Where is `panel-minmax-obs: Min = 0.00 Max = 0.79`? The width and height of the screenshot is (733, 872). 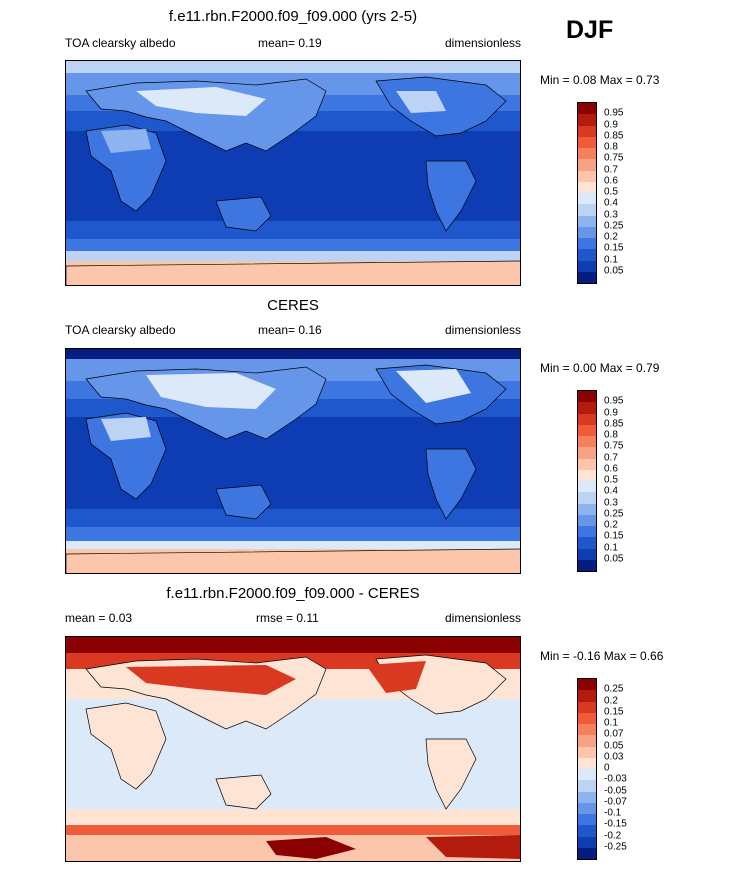 panel-minmax-obs: Min = 0.00 Max = 0.79 is located at coordinates (600, 368).